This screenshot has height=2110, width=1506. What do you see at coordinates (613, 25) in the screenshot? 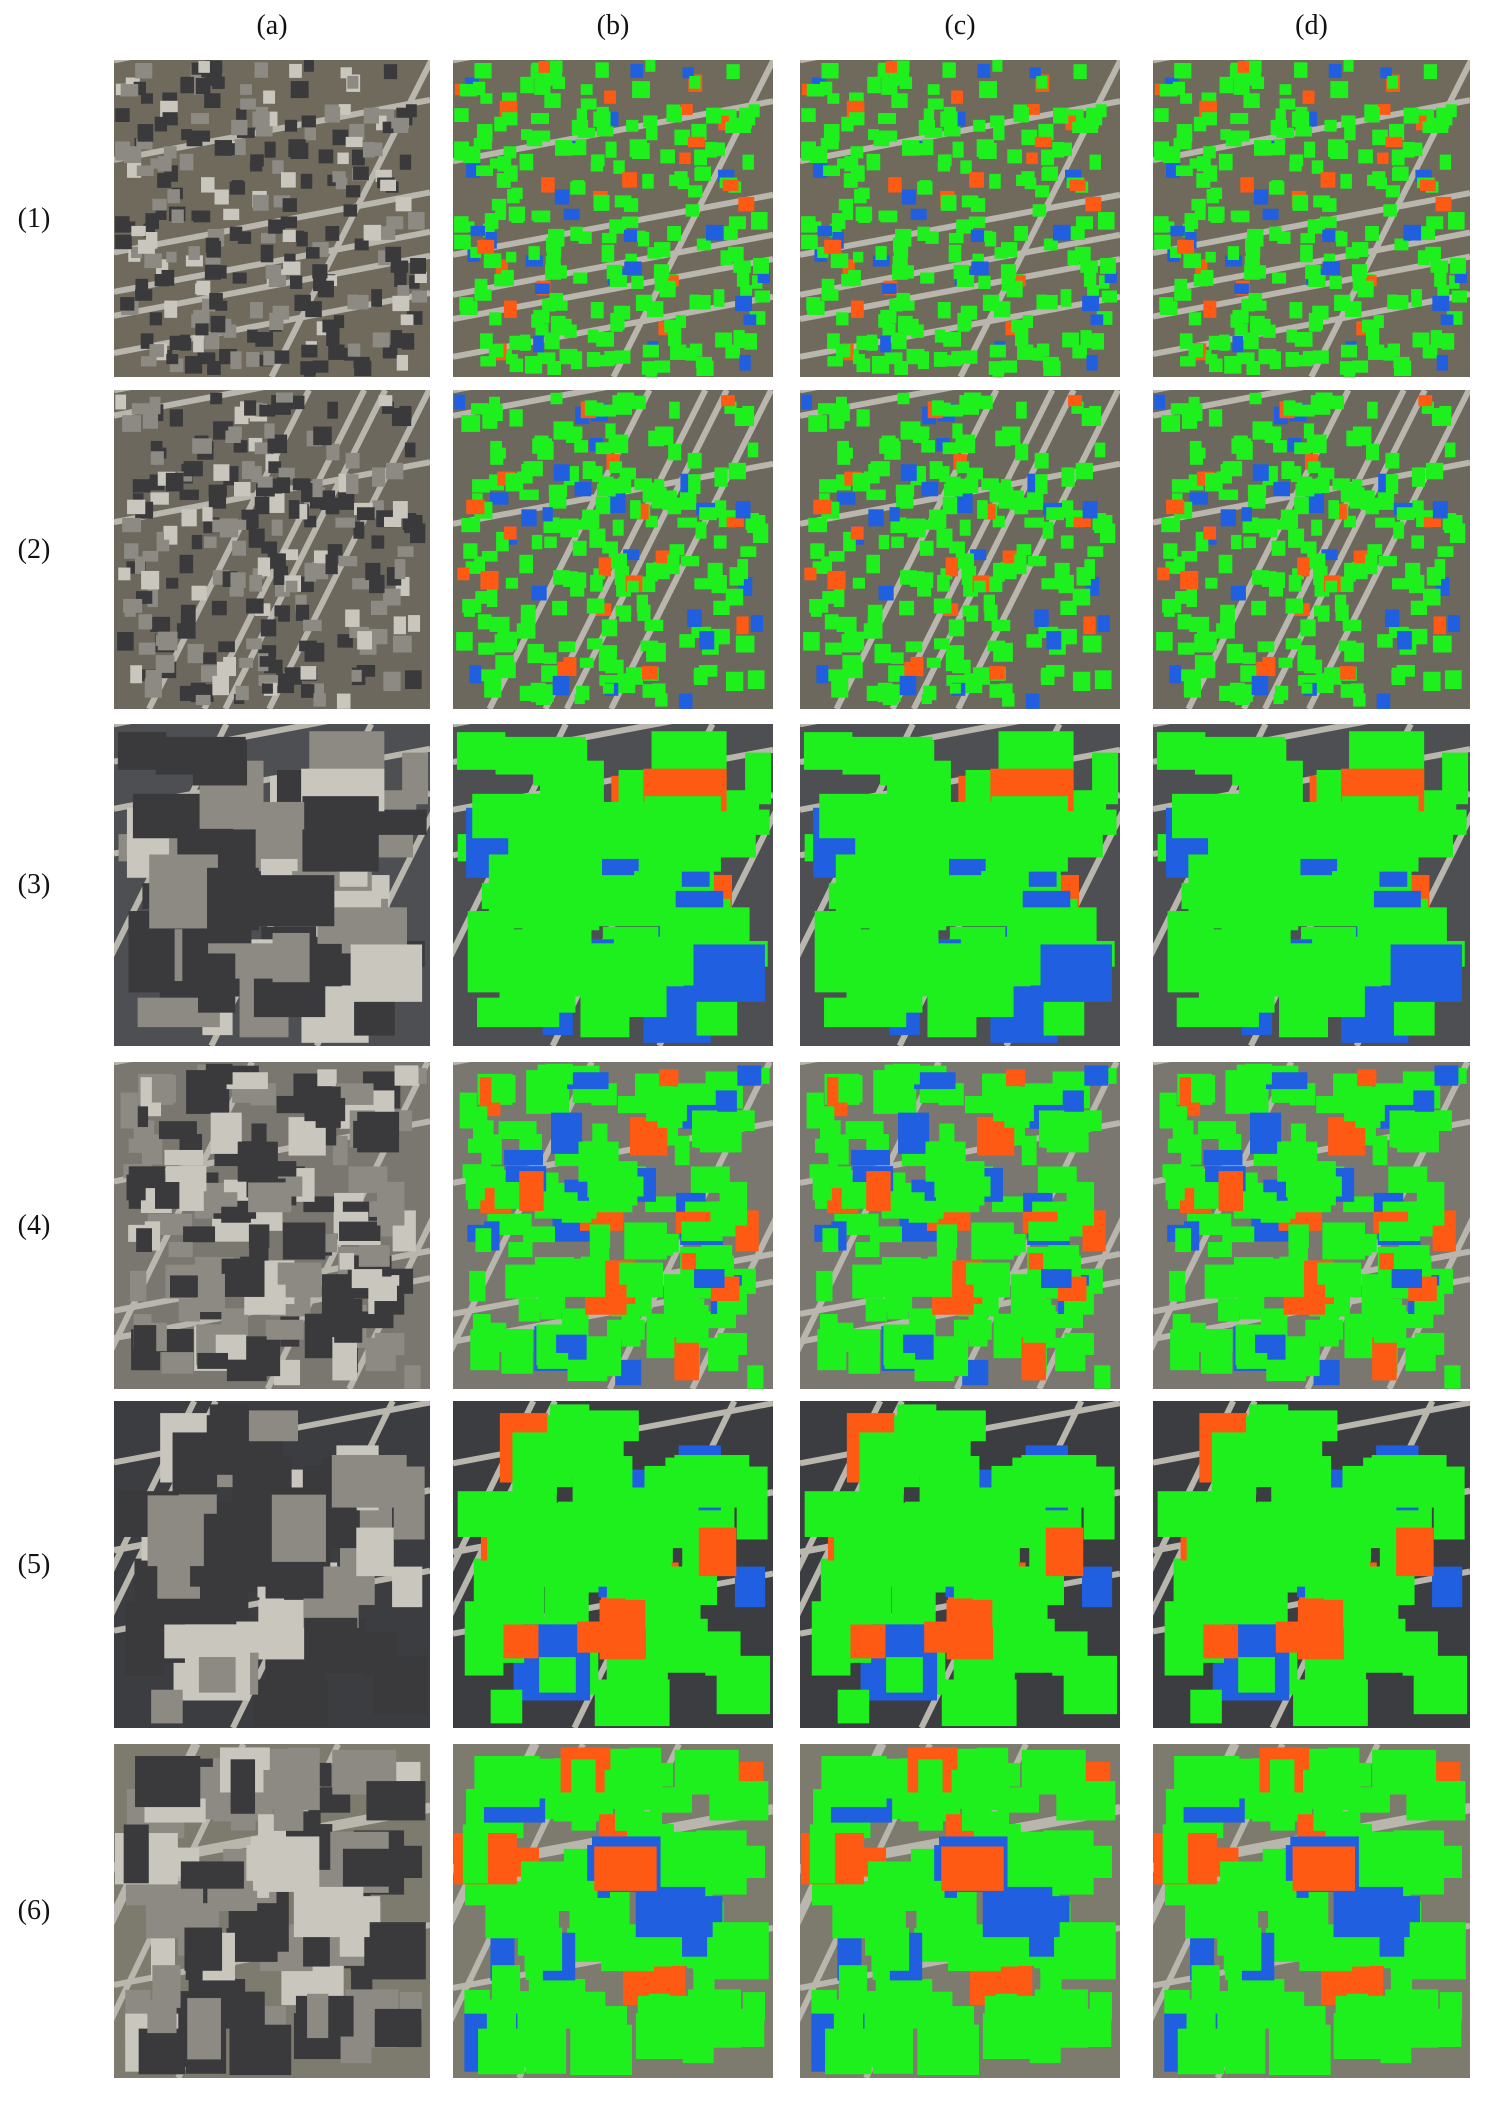
I see `column-label: (b)` at bounding box center [613, 25].